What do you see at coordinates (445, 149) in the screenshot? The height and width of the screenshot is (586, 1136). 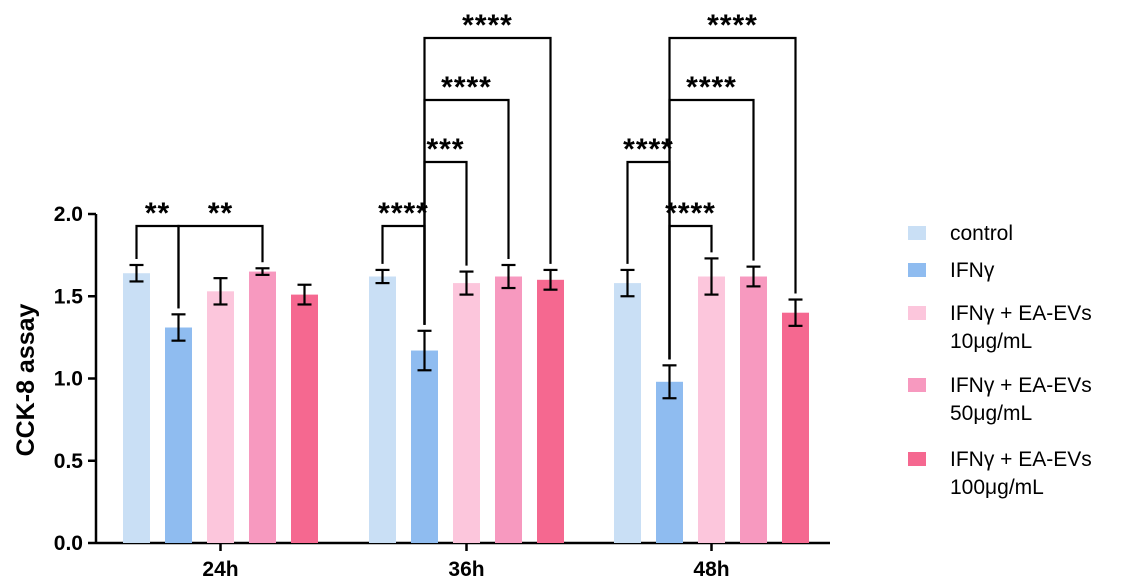 I see `significance-label: ***` at bounding box center [445, 149].